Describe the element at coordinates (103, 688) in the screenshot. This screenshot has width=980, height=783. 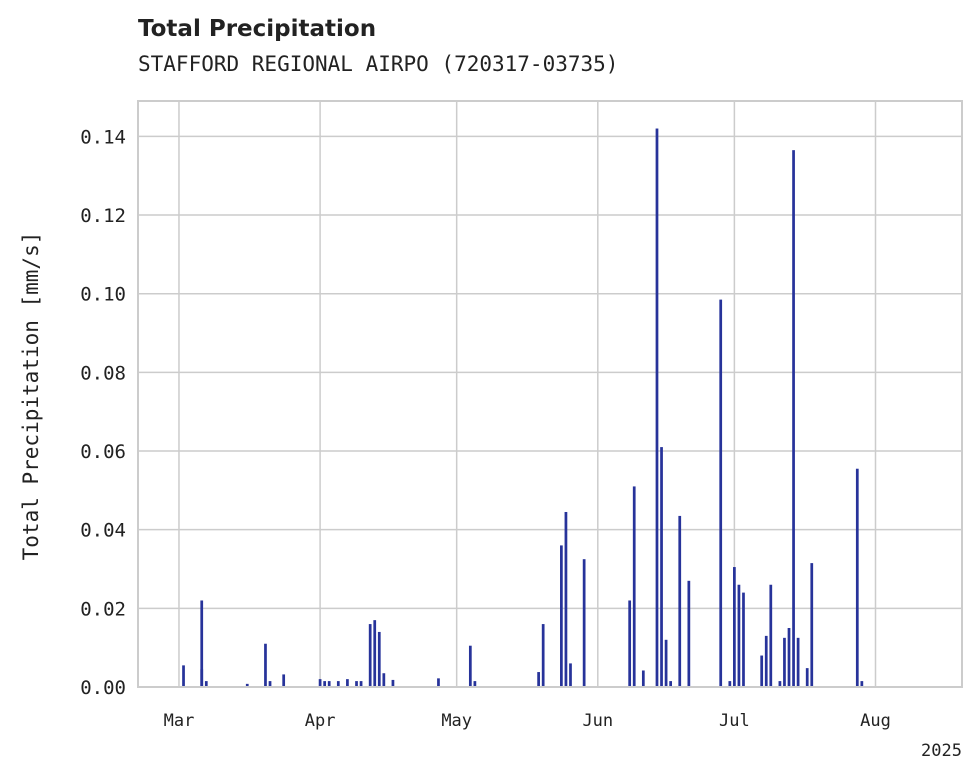
I see `y-tick-label: 0.00` at that location.